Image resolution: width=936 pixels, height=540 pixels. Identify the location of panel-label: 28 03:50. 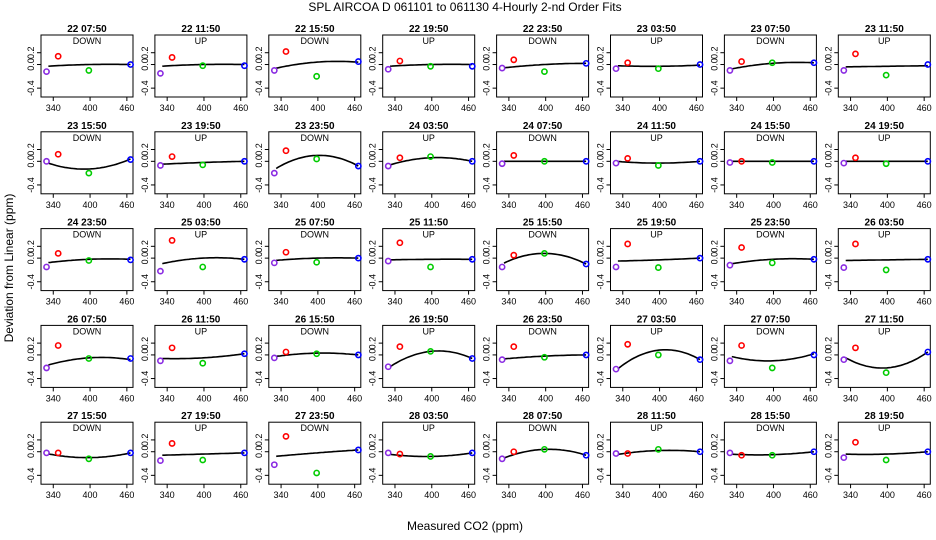
(429, 416).